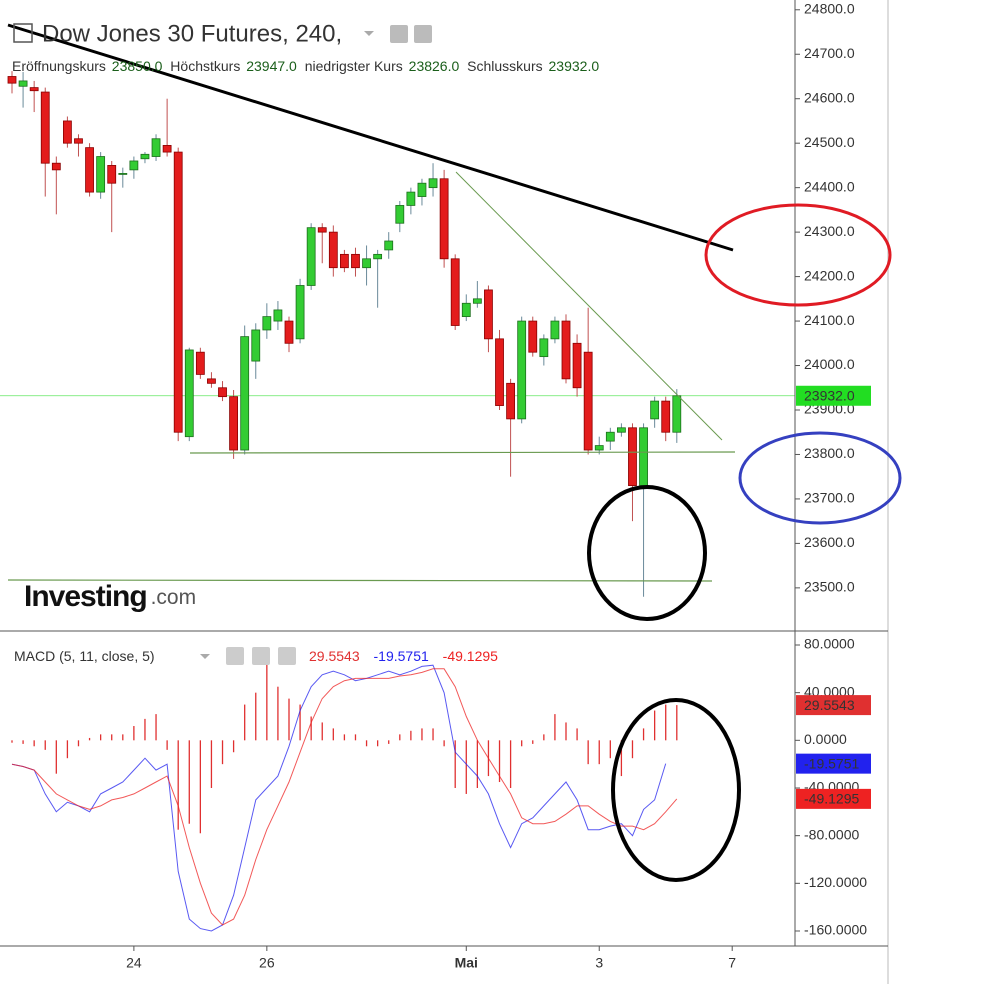  Describe the element at coordinates (205, 66) in the screenshot. I see `legend-label: Höchstkurs` at that location.